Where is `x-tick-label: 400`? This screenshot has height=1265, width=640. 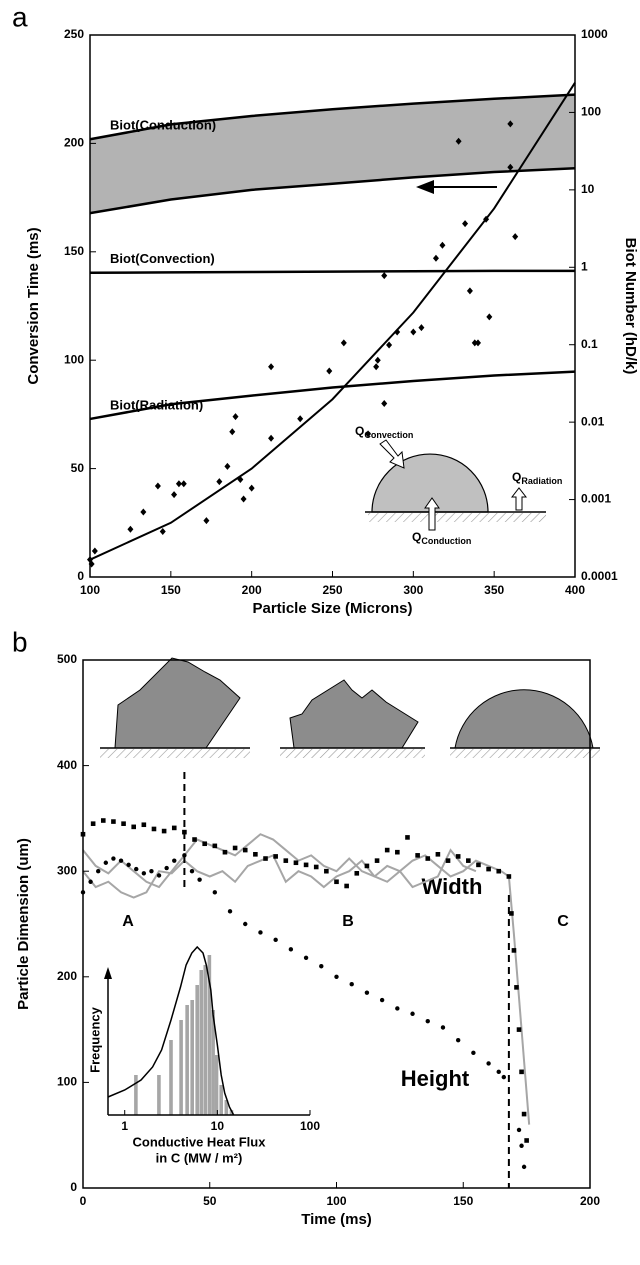 x-tick-label: 400 is located at coordinates (575, 590).